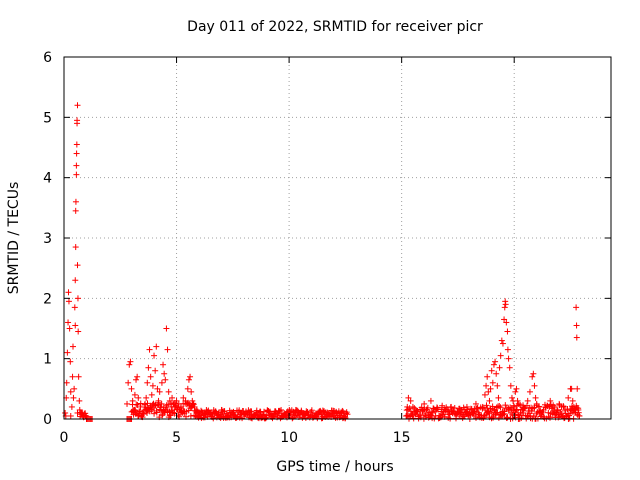 Image resolution: width=640 pixels, height=480 pixels. I want to click on y-tick-label: 0, so click(47, 420).